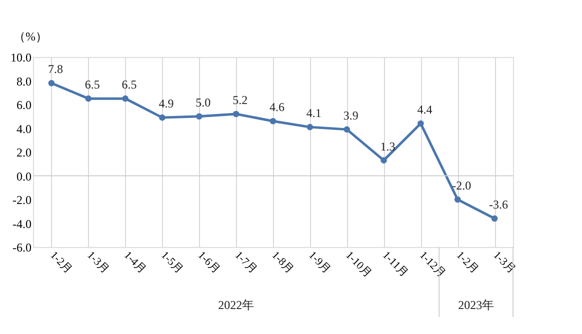 Image resolution: width=582 pixels, height=334 pixels. What do you see at coordinates (24, 176) in the screenshot?
I see `y-tick-label: 0.0` at bounding box center [24, 176].